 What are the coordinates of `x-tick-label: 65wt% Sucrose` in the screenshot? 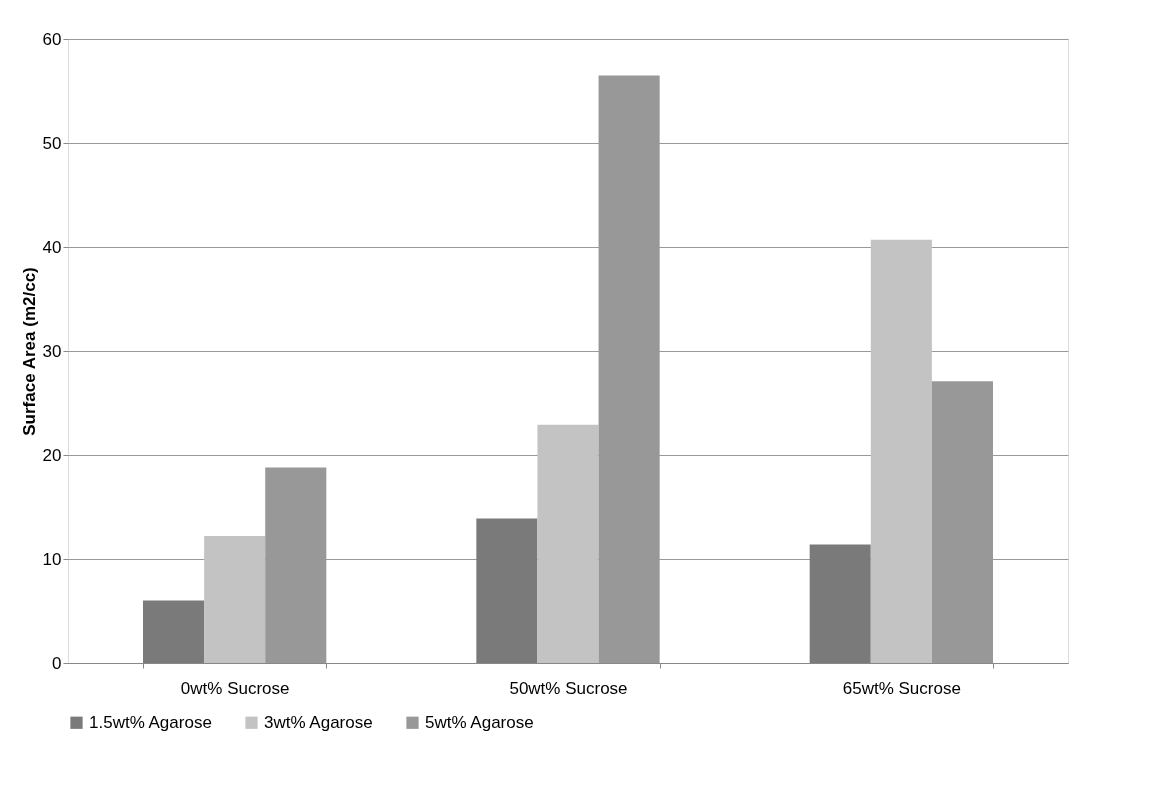 It's located at (901, 688).